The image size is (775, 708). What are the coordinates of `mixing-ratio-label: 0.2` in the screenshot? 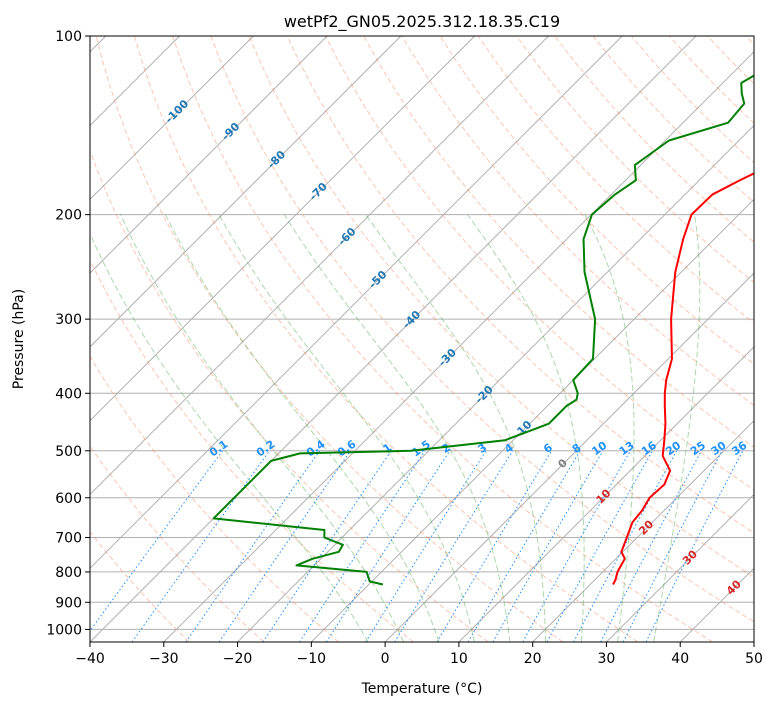 It's located at (265, 449).